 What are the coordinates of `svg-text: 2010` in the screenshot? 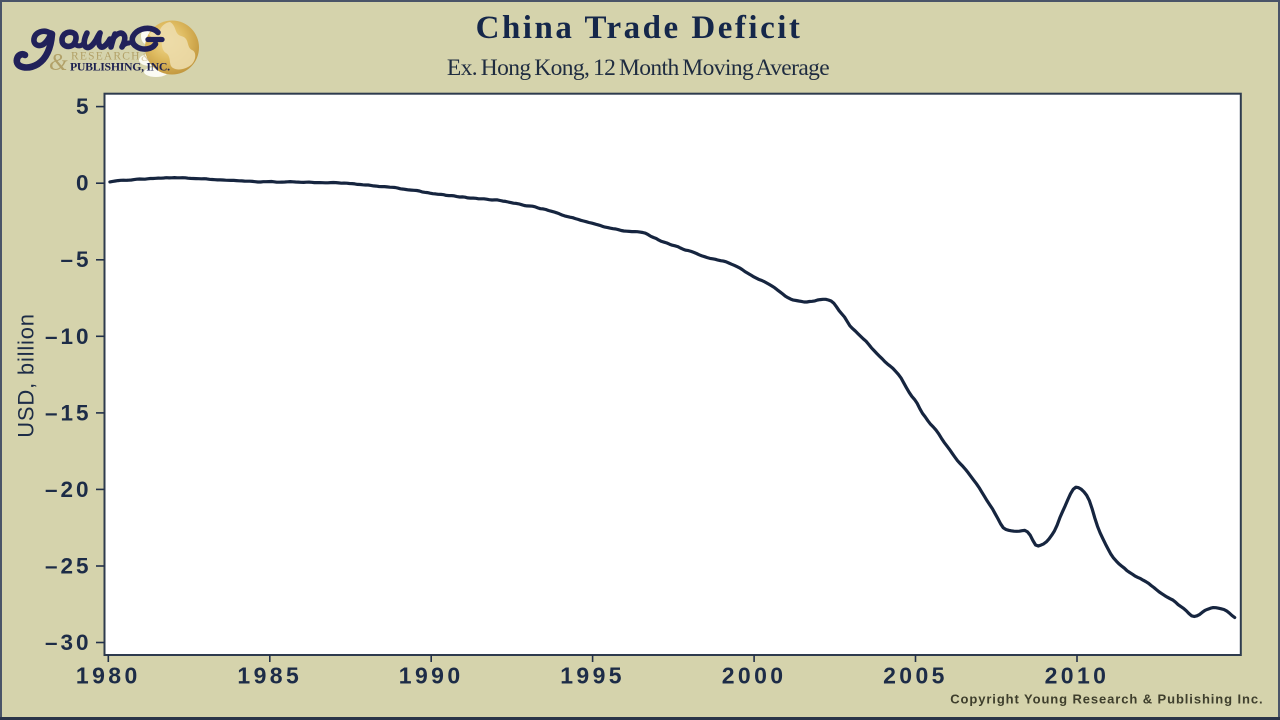 It's located at (1077, 676).